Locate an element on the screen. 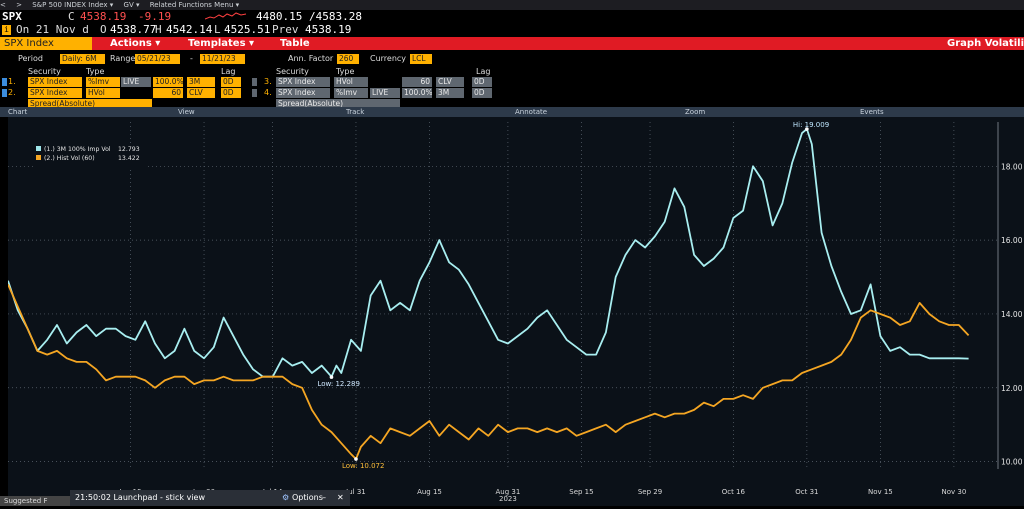 This screenshot has height=509, width=1024. head-security-right: Security is located at coordinates (292, 71).